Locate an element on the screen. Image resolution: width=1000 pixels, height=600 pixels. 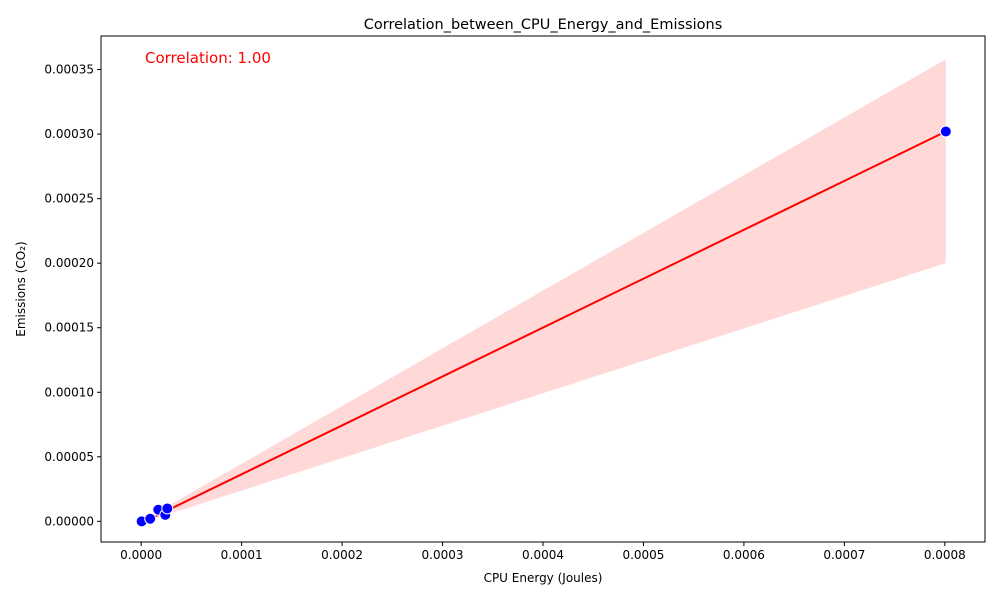
x-tick-label: 0.0002 is located at coordinates (342, 555).